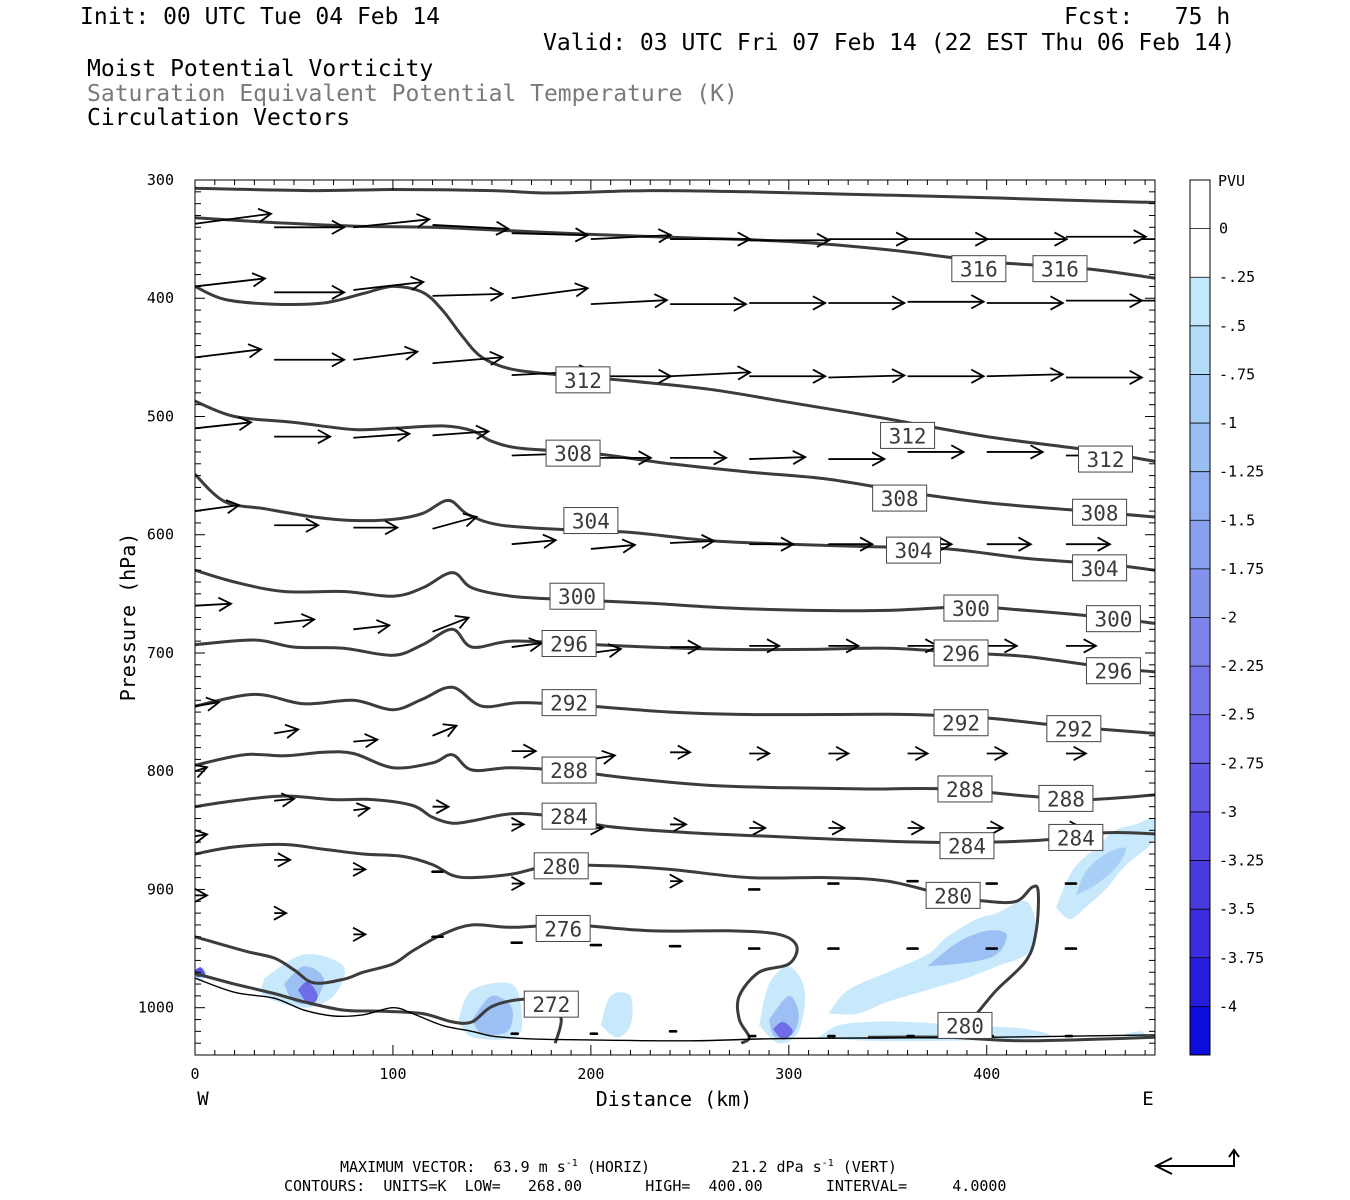 The width and height of the screenshot is (1350, 1200). Describe the element at coordinates (1237, 277) in the screenshot. I see `colorbar-level-1: -.25` at that location.